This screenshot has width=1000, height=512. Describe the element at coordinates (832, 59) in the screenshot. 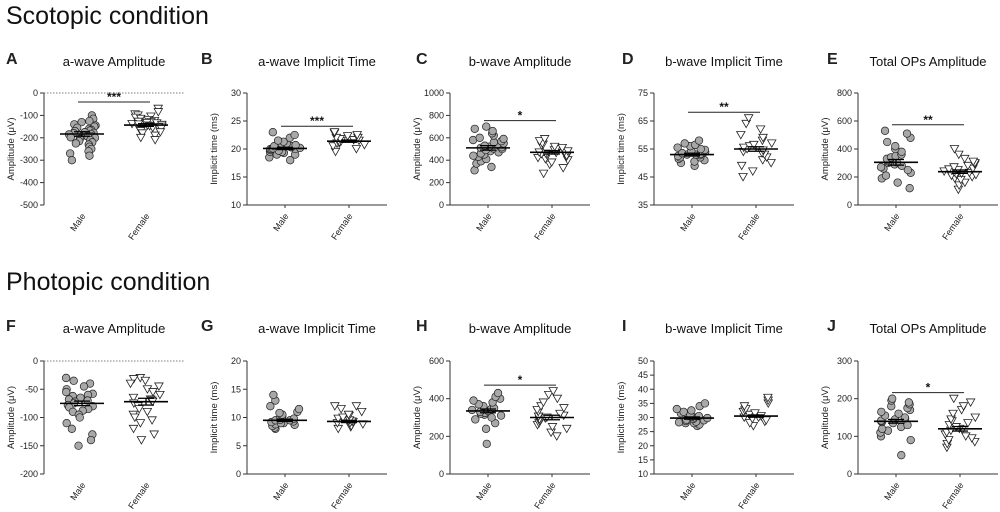

I see `panel-letter: E` at that location.